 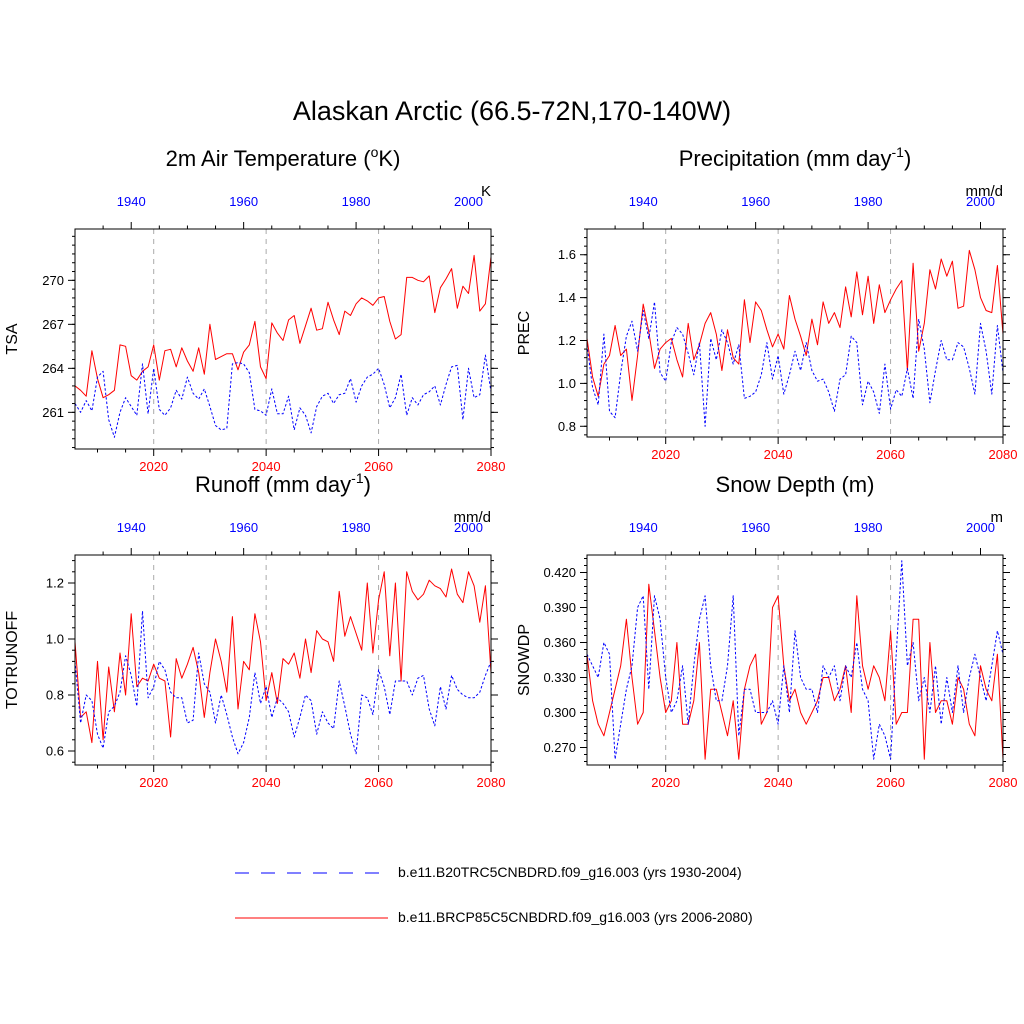 What do you see at coordinates (53, 412) in the screenshot?
I see `y-tick-label: 261` at bounding box center [53, 412].